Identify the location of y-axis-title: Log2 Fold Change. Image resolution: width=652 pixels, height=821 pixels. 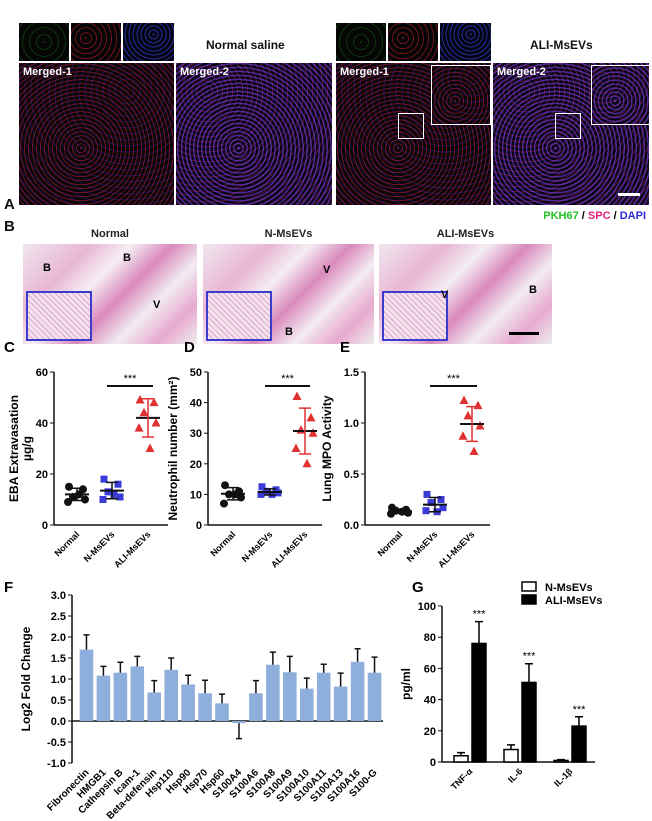
(26, 678).